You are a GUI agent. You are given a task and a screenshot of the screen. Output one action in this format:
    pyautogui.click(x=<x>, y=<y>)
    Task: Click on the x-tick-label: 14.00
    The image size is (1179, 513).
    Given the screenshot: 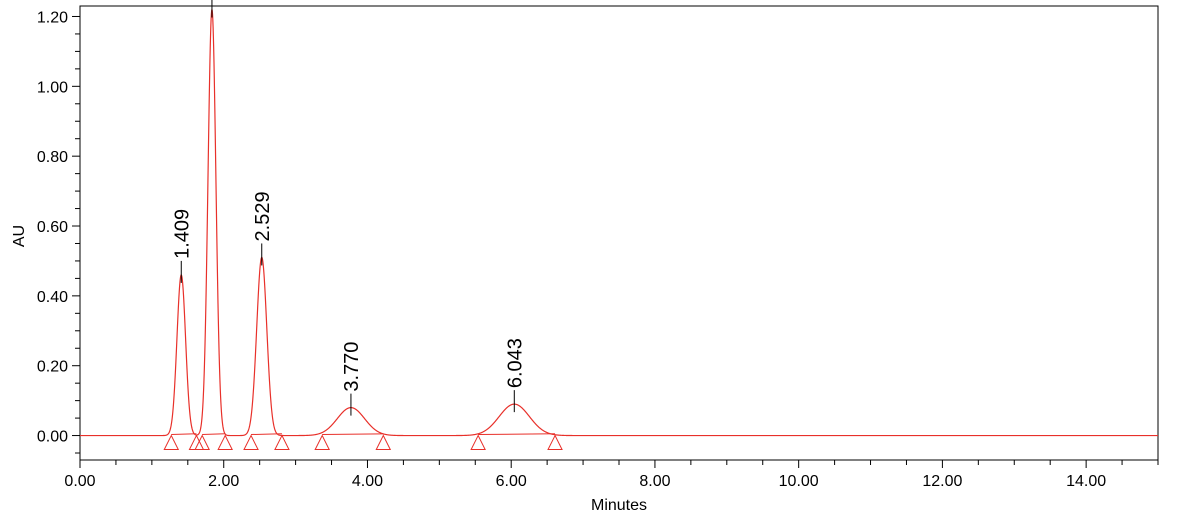 What is the action you would take?
    pyautogui.click(x=1086, y=481)
    